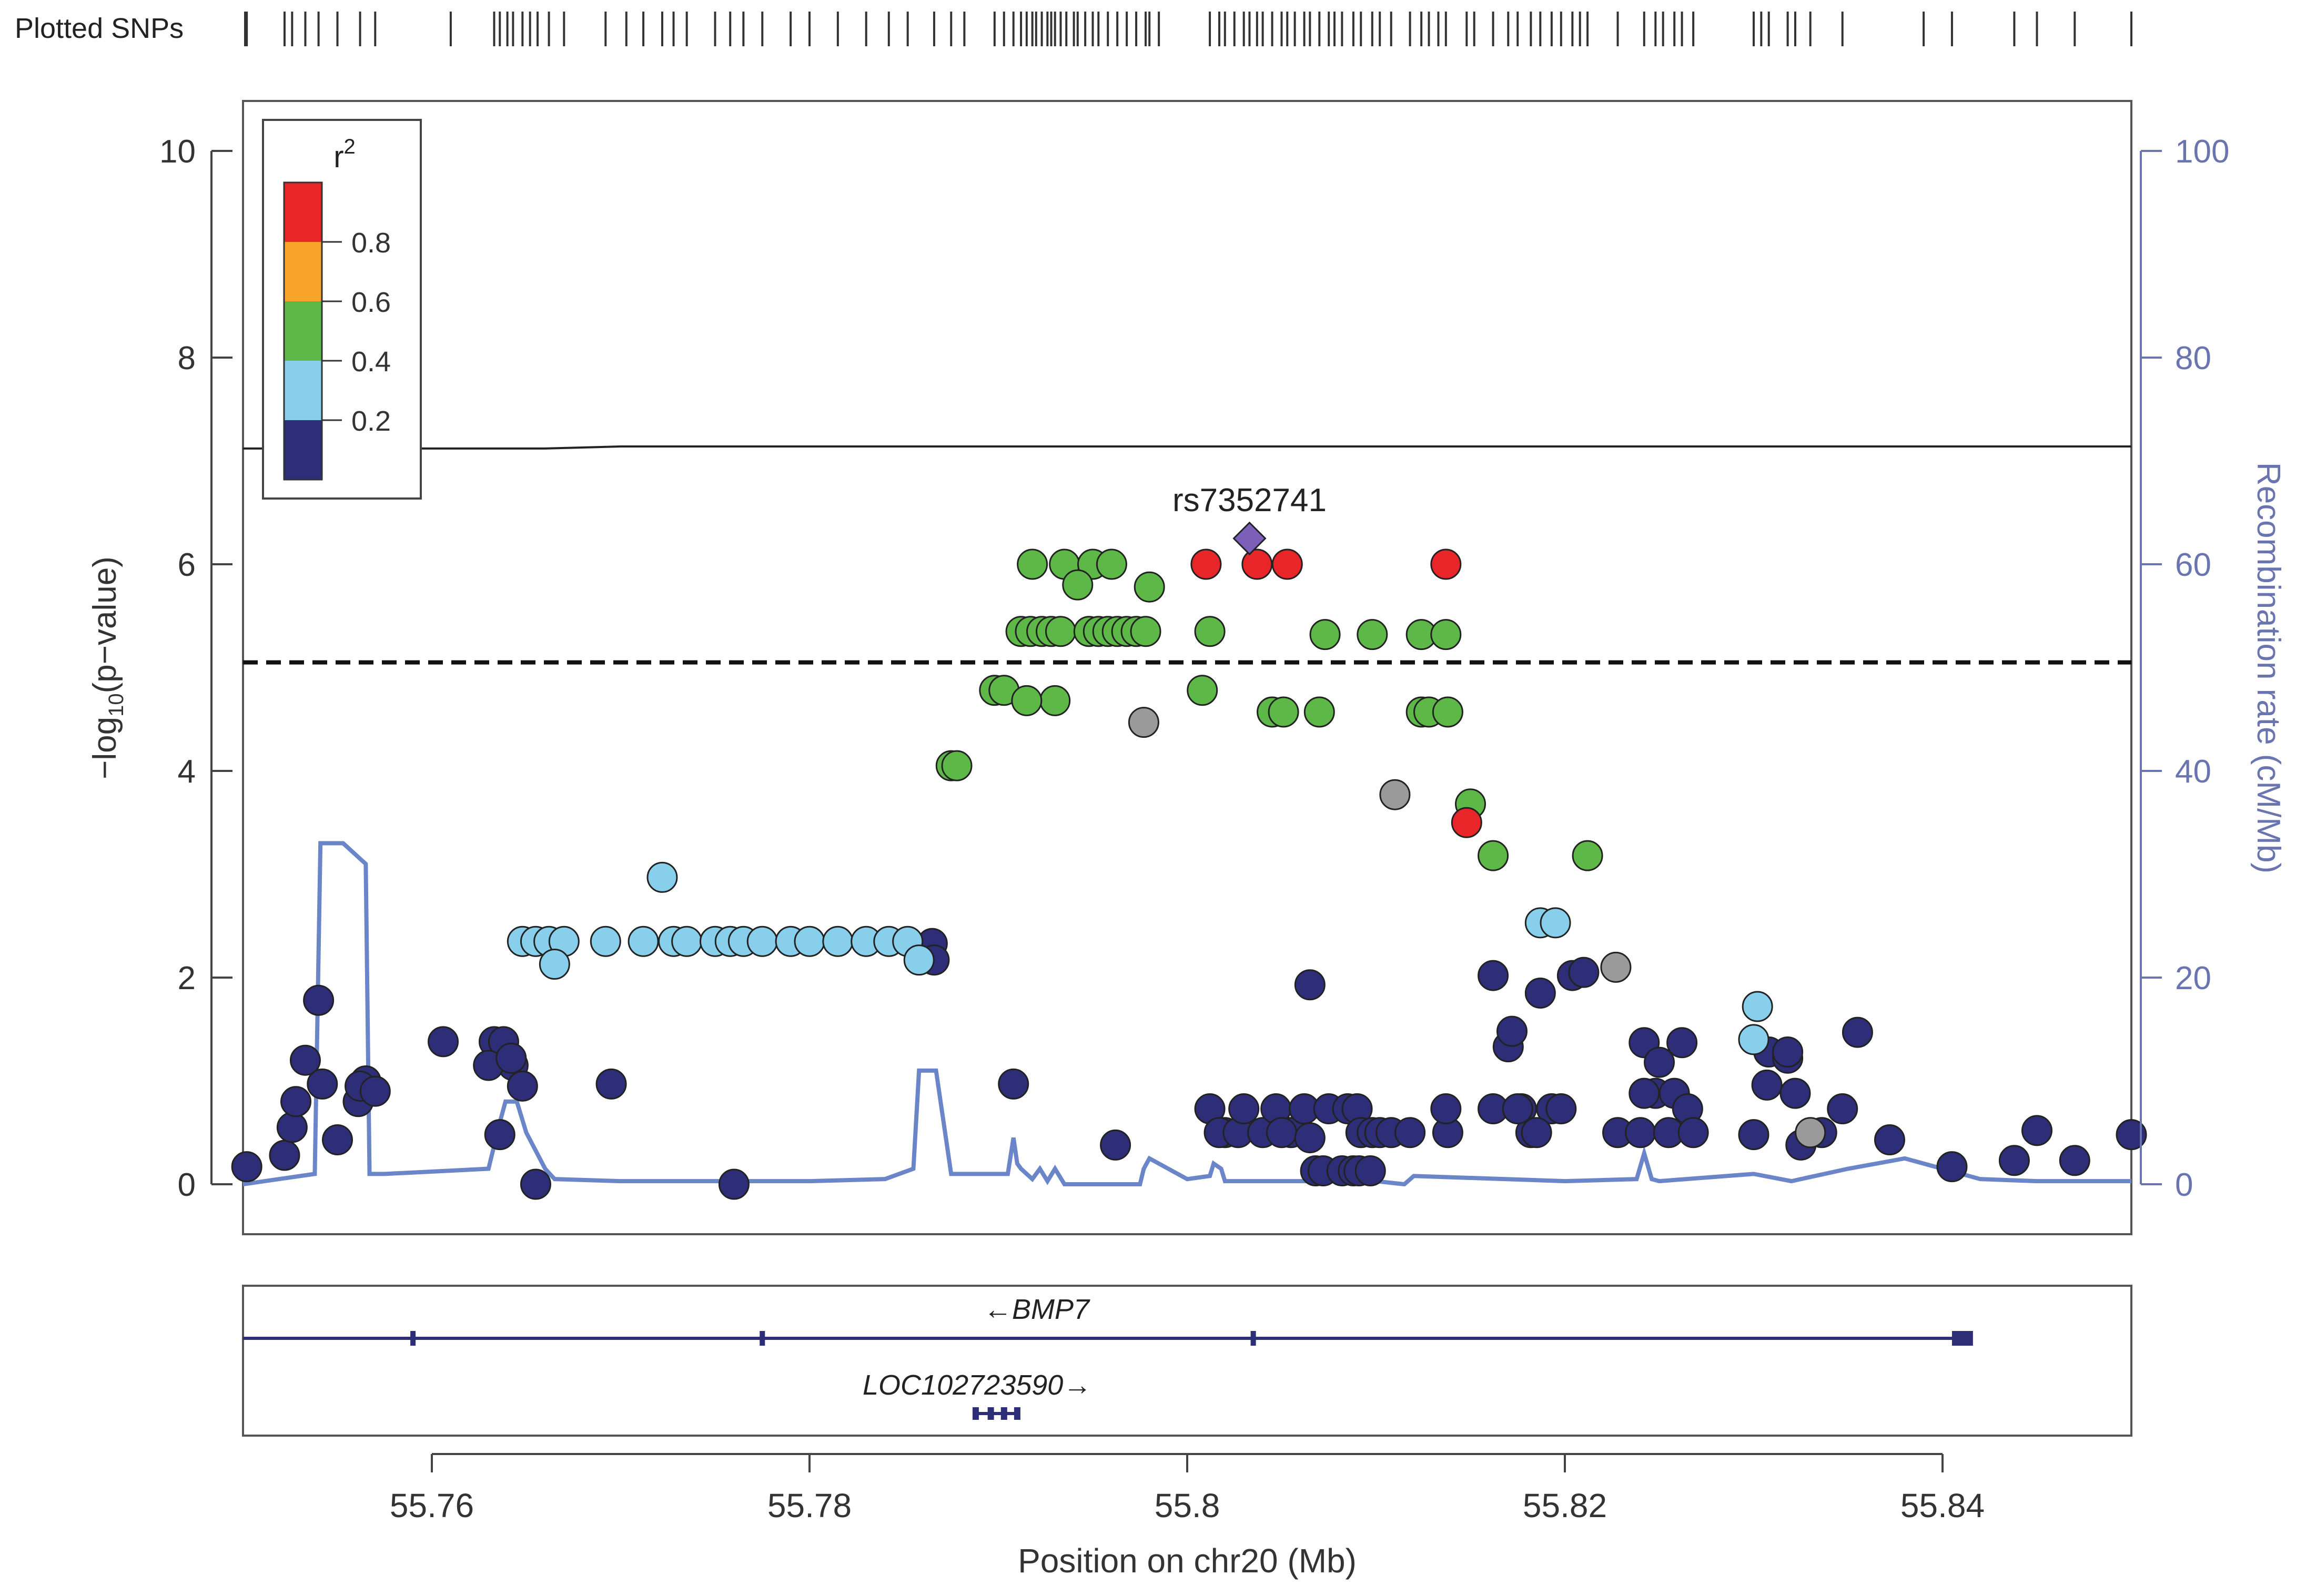 This screenshot has width=2306, height=1596. I want to click on x-tick-label: 55.82, so click(1565, 1505).